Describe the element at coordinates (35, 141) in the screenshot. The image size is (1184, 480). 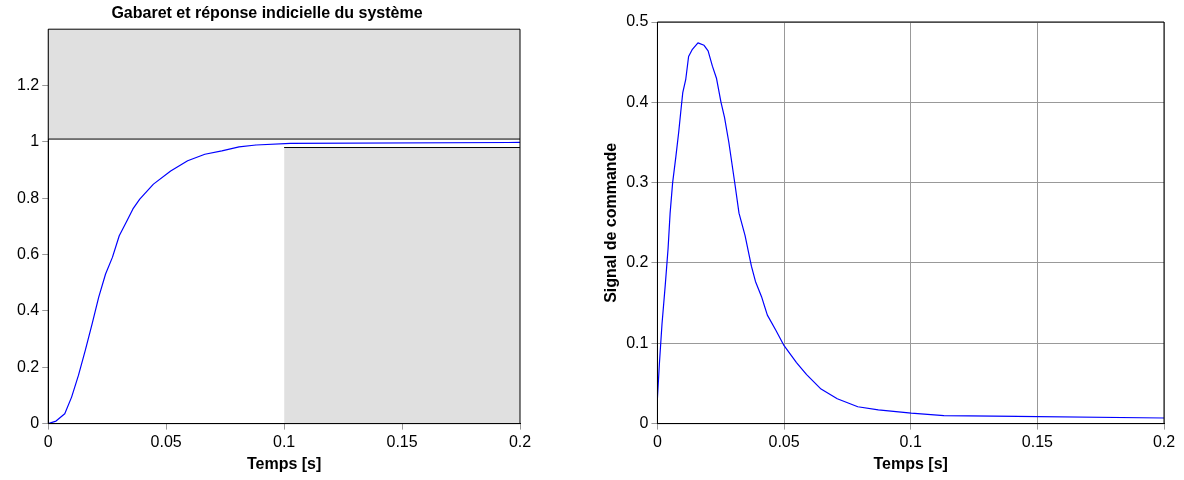
I see `y-tick-label: 1` at that location.